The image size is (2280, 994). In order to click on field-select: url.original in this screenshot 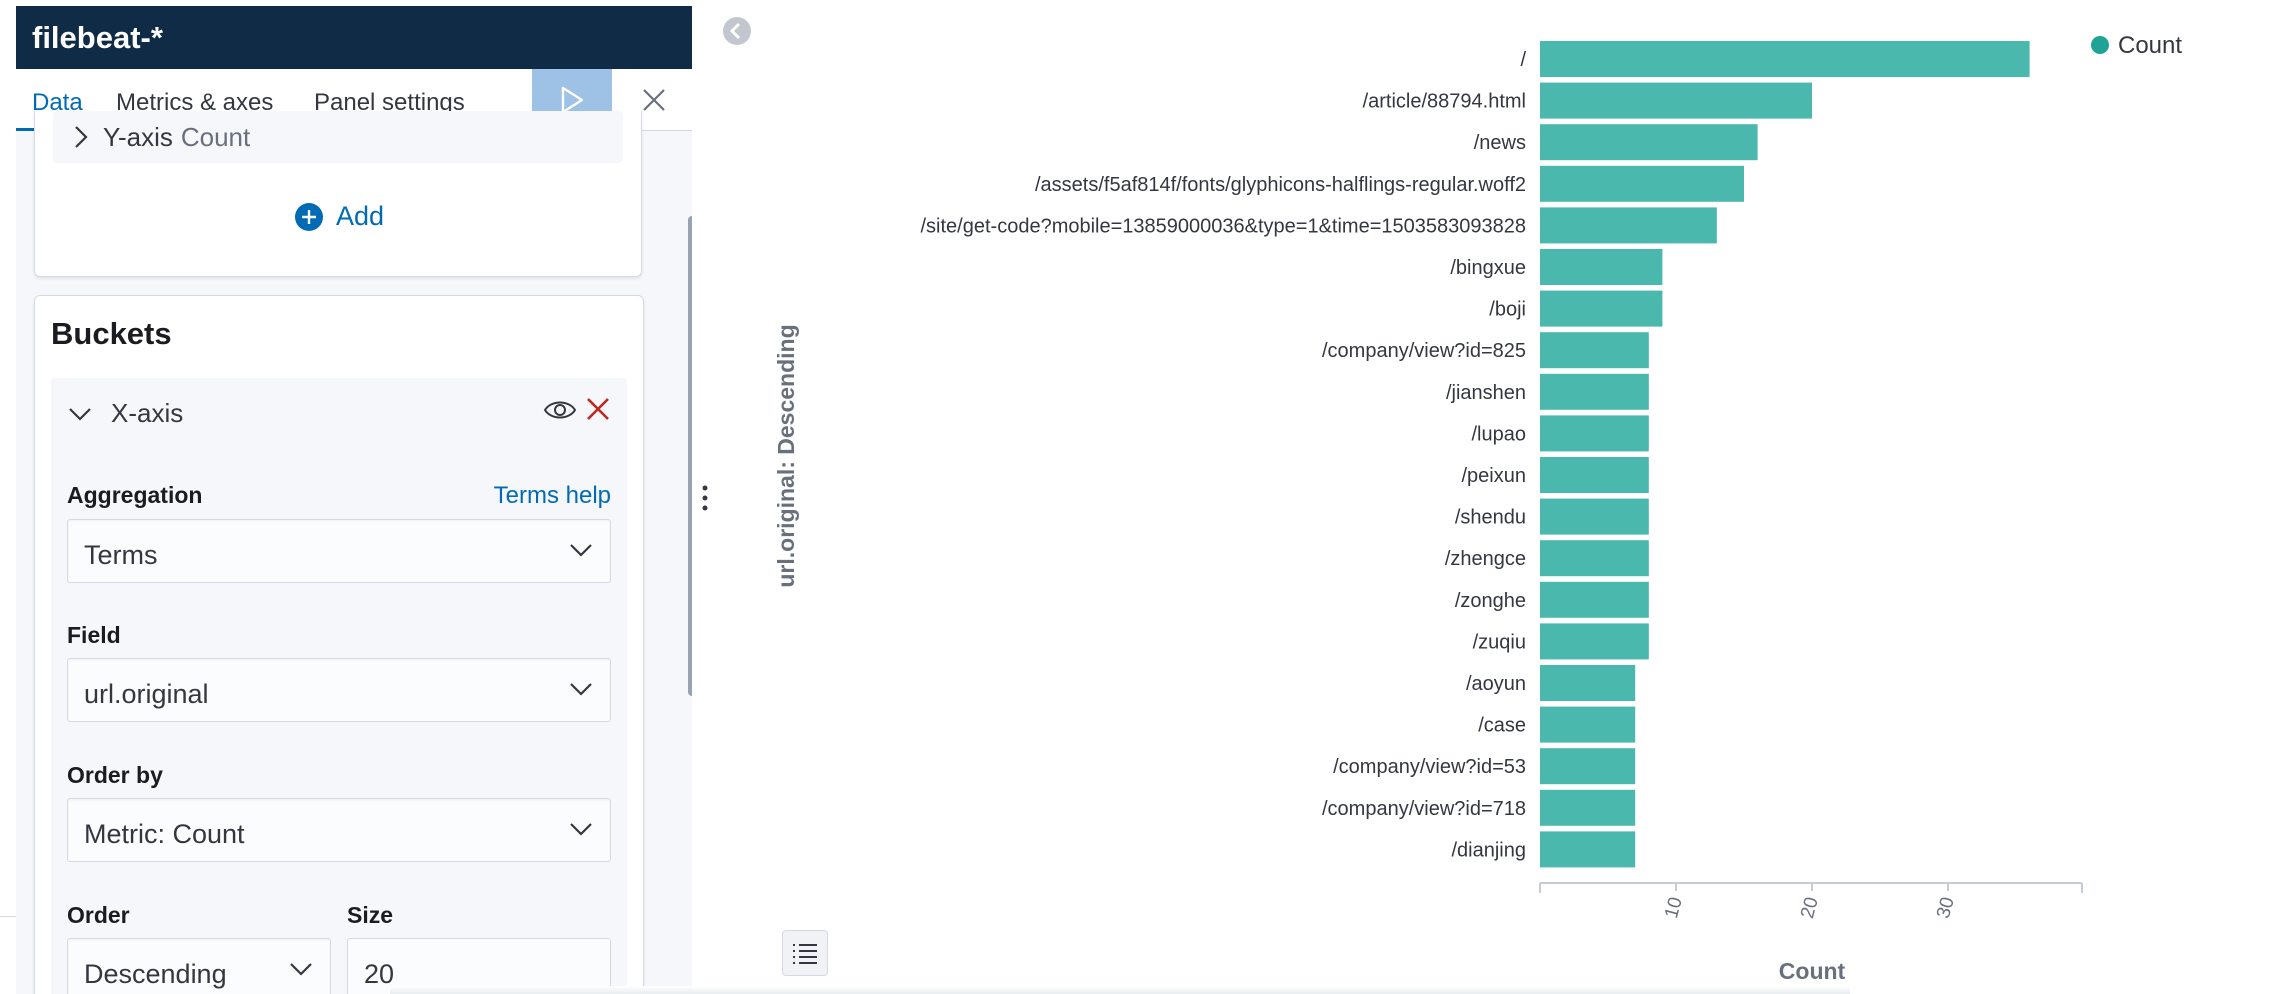, I will do `click(339, 690)`.